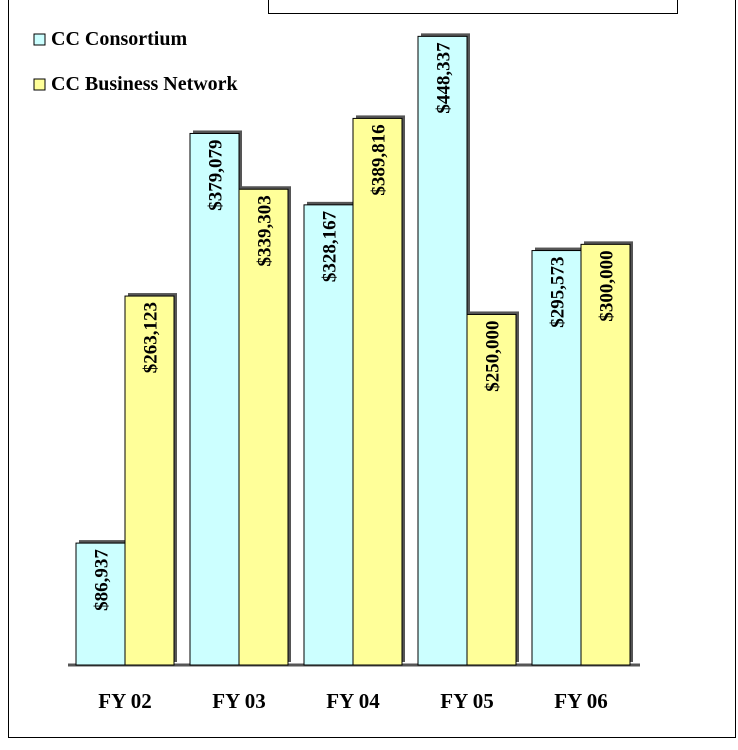 The height and width of the screenshot is (750, 738). Describe the element at coordinates (136, 61) in the screenshot. I see `legend: CC Consortium CC Business Network` at that location.